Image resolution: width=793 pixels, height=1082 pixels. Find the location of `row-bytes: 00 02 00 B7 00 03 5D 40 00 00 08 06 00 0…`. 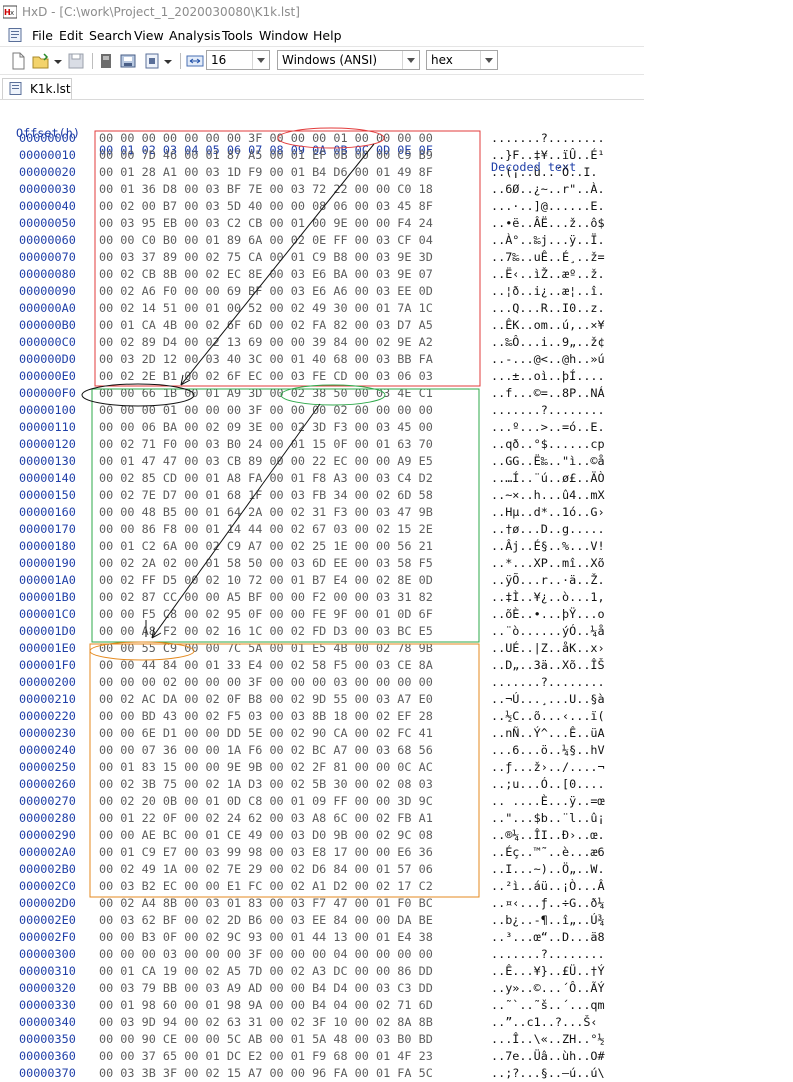

row-bytes: 00 02 00 B7 00 03 5D 40 00 00 08 06 00 0… is located at coordinates (266, 206).